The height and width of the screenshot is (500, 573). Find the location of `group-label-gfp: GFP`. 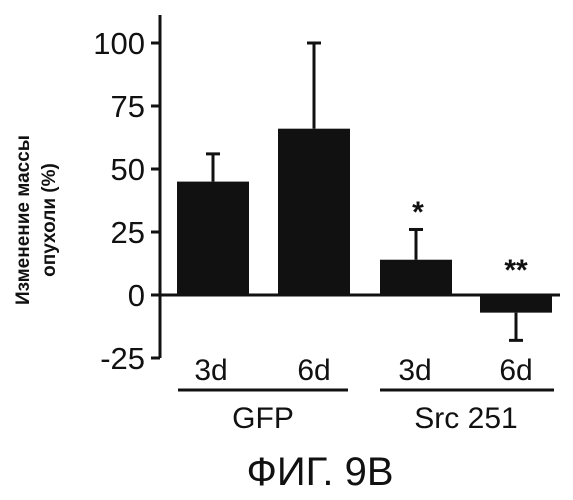

group-label-gfp: GFP is located at coordinates (263, 418).